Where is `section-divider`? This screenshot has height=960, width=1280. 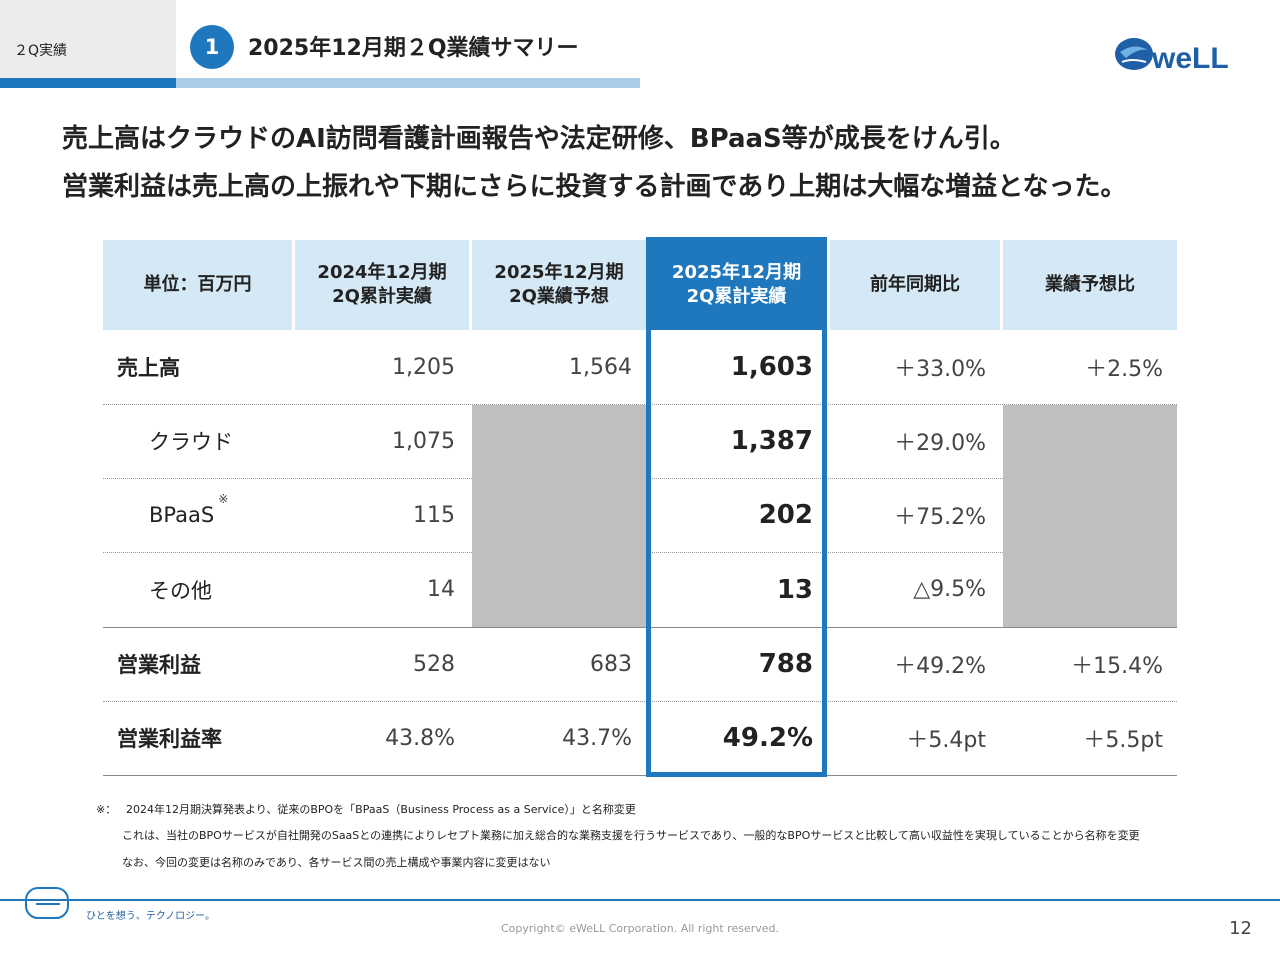
section-divider is located at coordinates (640, 627).